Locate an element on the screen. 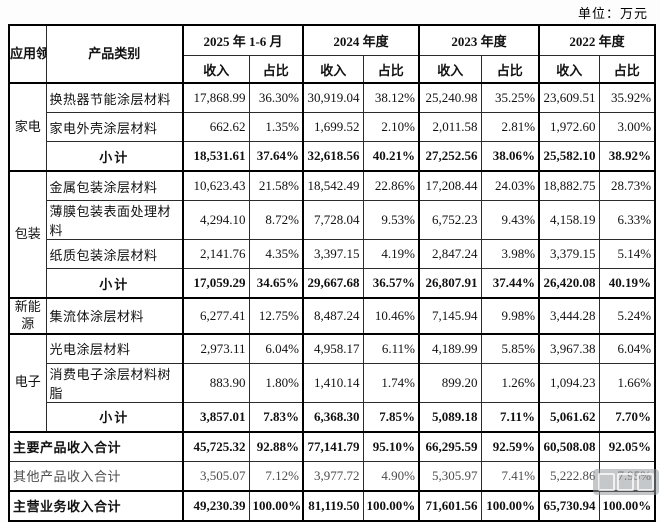 The height and width of the screenshot is (522, 660). income-cell: 6,752.23 is located at coordinates (450, 220).